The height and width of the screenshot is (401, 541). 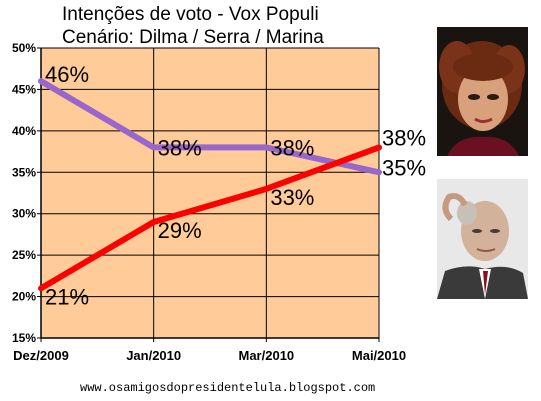 I want to click on x-tick-label: Mar/2010, so click(x=267, y=355).